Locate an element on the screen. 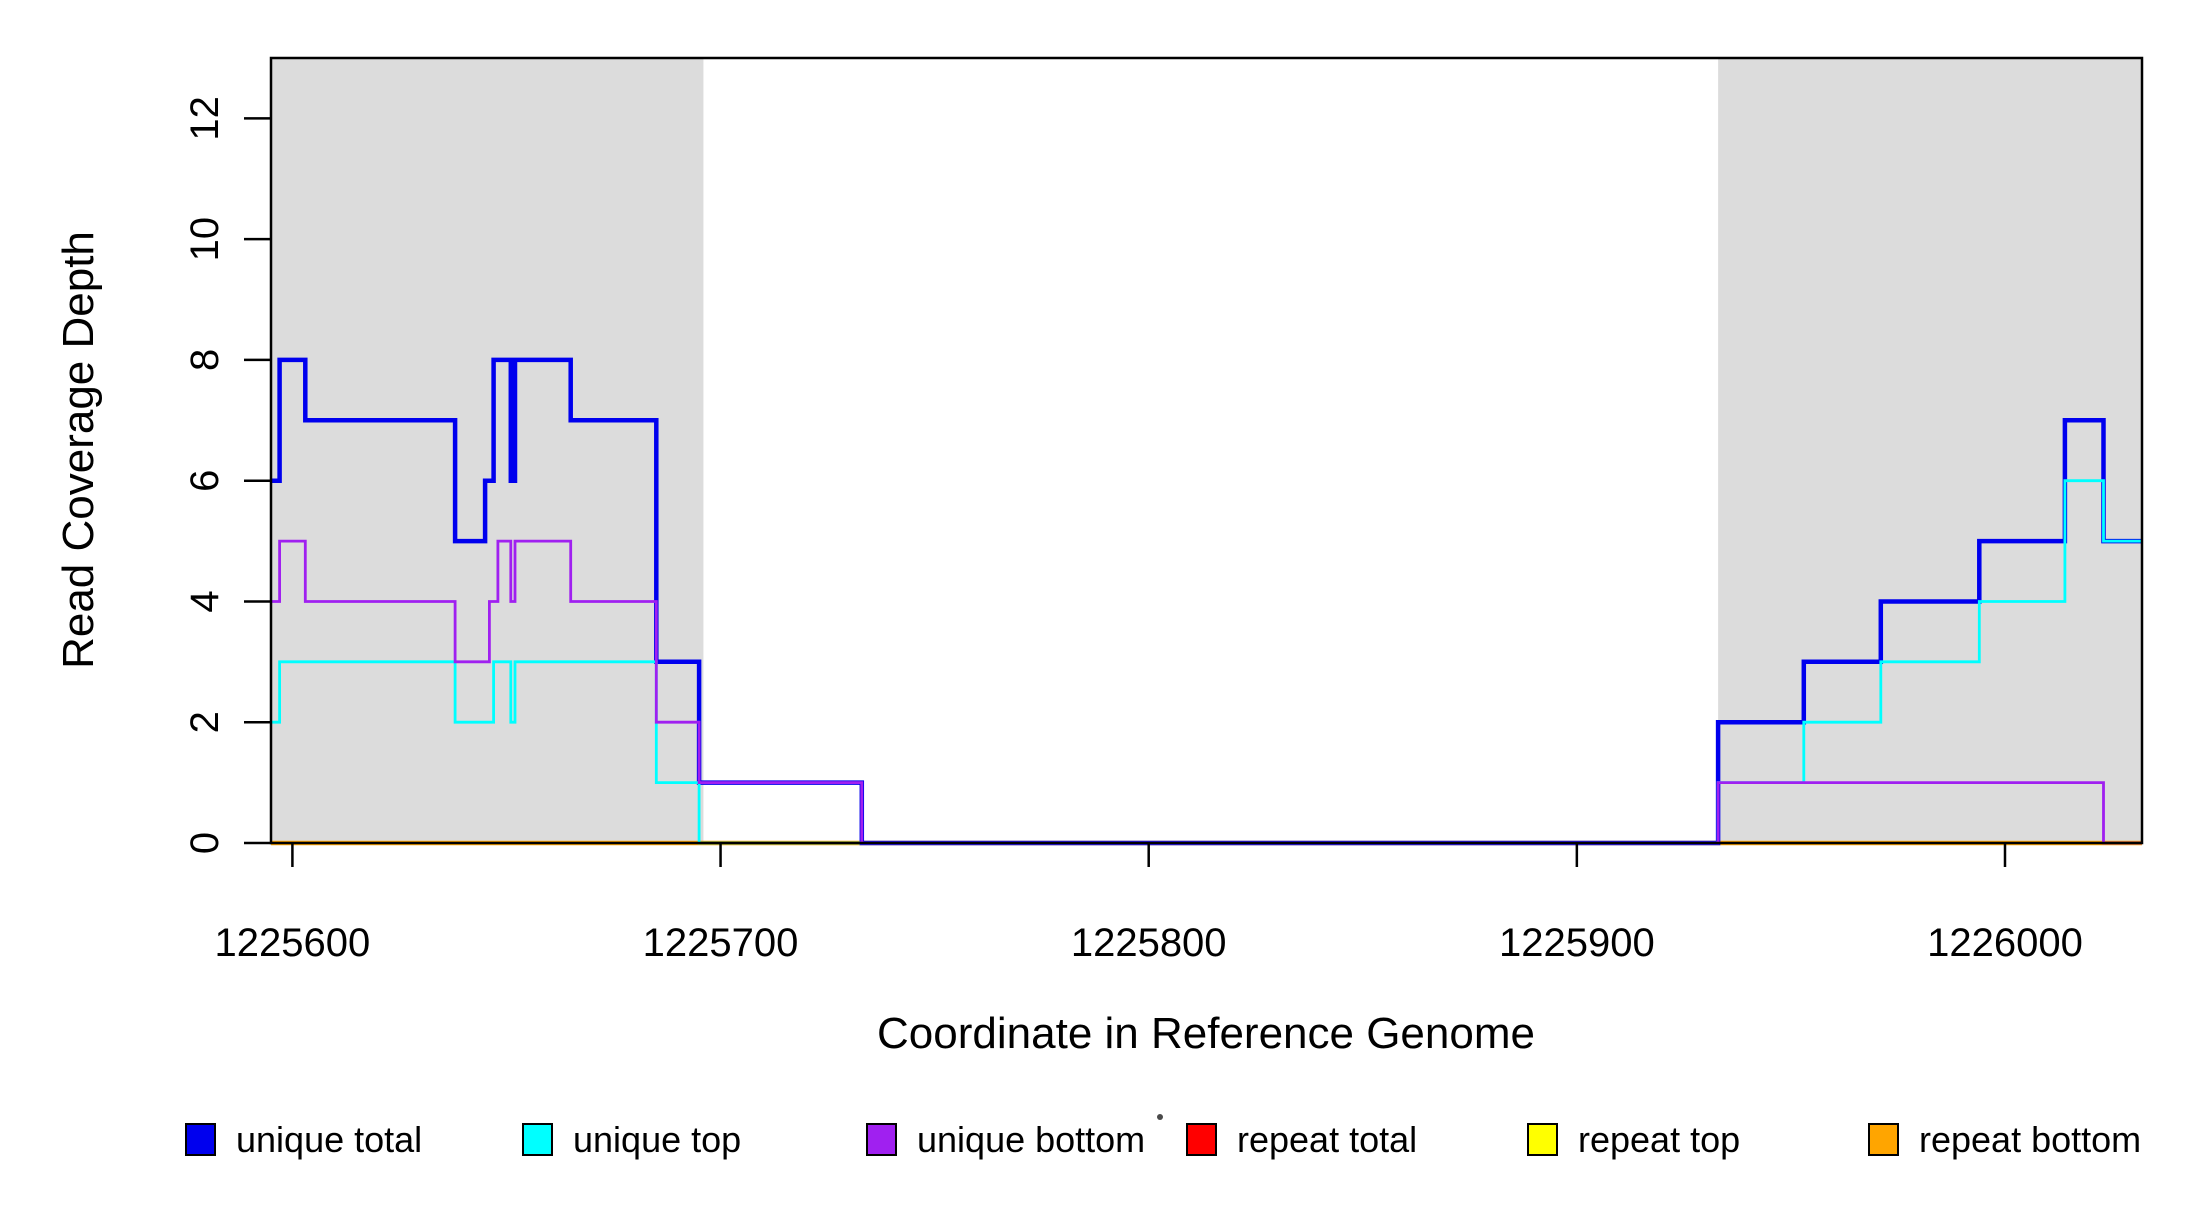  x-tick-label: 1225800 is located at coordinates (1149, 943).